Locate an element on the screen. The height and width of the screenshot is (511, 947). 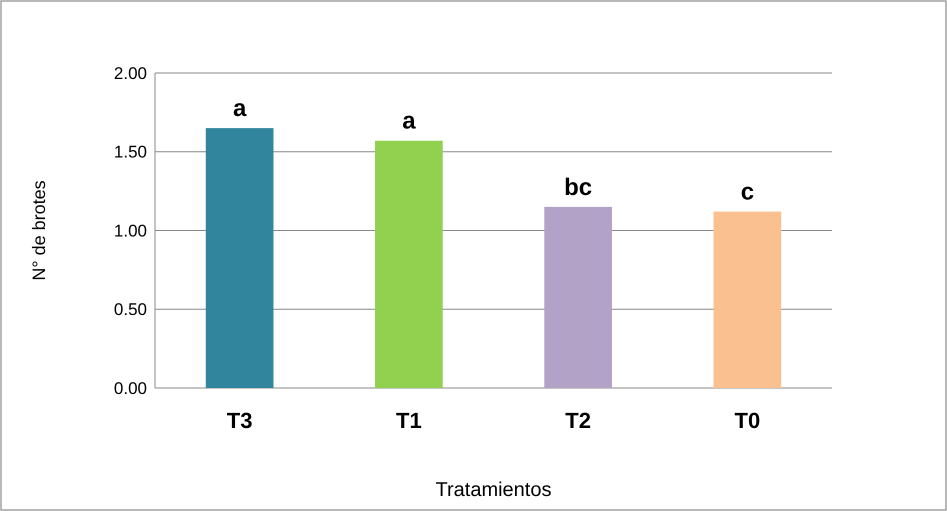
y-tick-label: 2.00 is located at coordinates (130, 73).